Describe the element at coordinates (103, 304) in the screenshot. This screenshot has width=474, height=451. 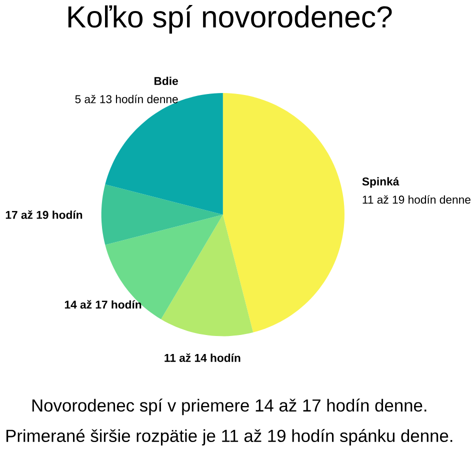
I see `slice-label: 14 až 17 hodín` at that location.